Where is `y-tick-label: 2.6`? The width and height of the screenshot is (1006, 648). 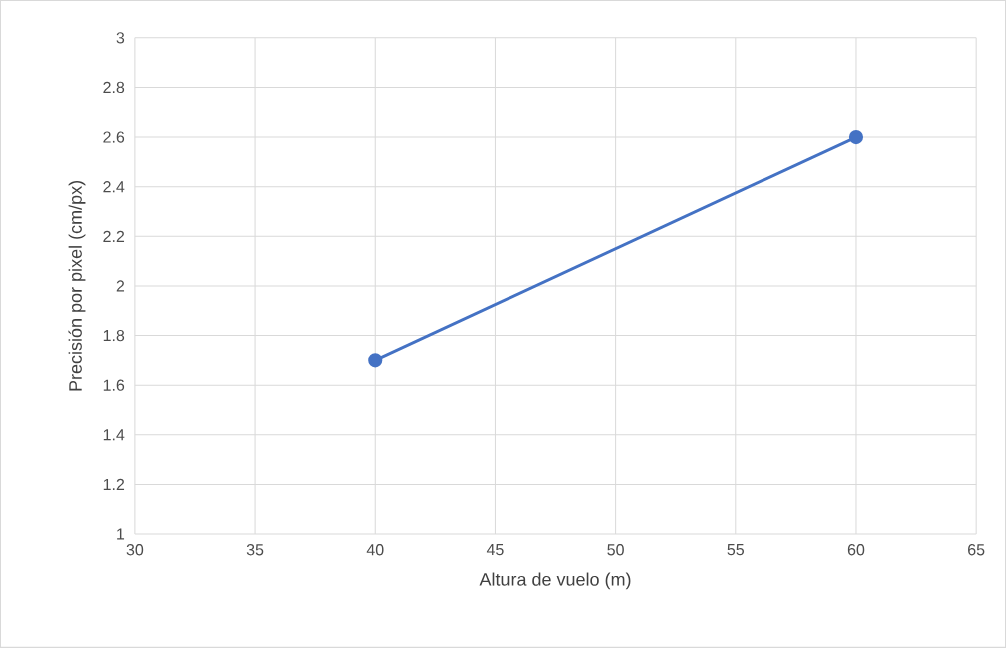
y-tick-label: 2.6 is located at coordinates (114, 137).